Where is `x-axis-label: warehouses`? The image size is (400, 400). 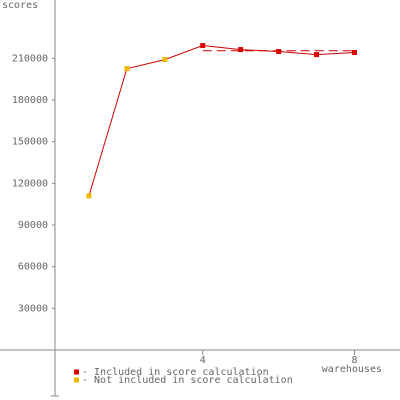
x-axis-label: warehouses is located at coordinates (352, 369).